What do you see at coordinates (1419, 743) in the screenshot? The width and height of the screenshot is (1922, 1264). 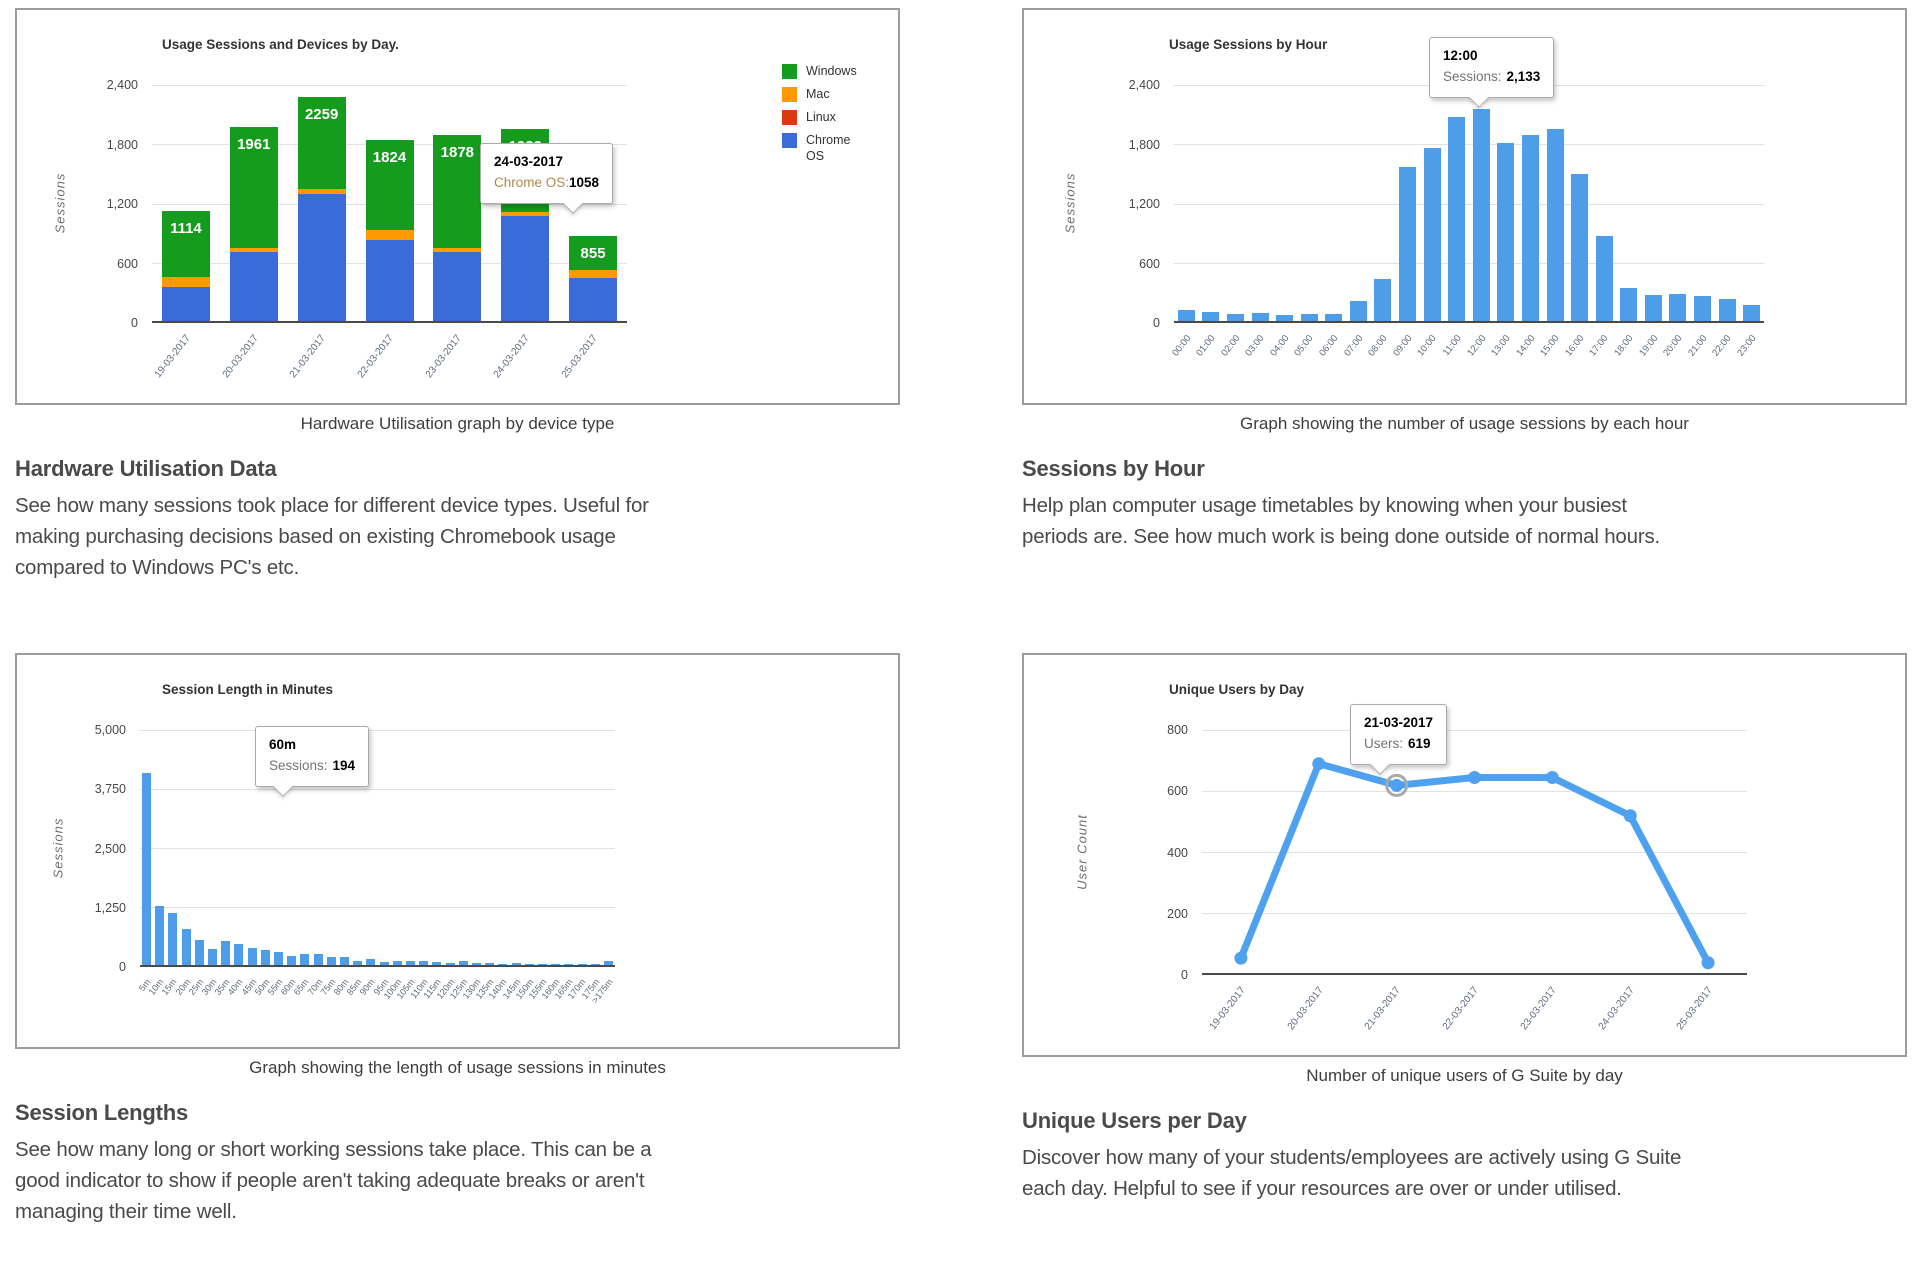 I see `tooltip-value: 619` at bounding box center [1419, 743].